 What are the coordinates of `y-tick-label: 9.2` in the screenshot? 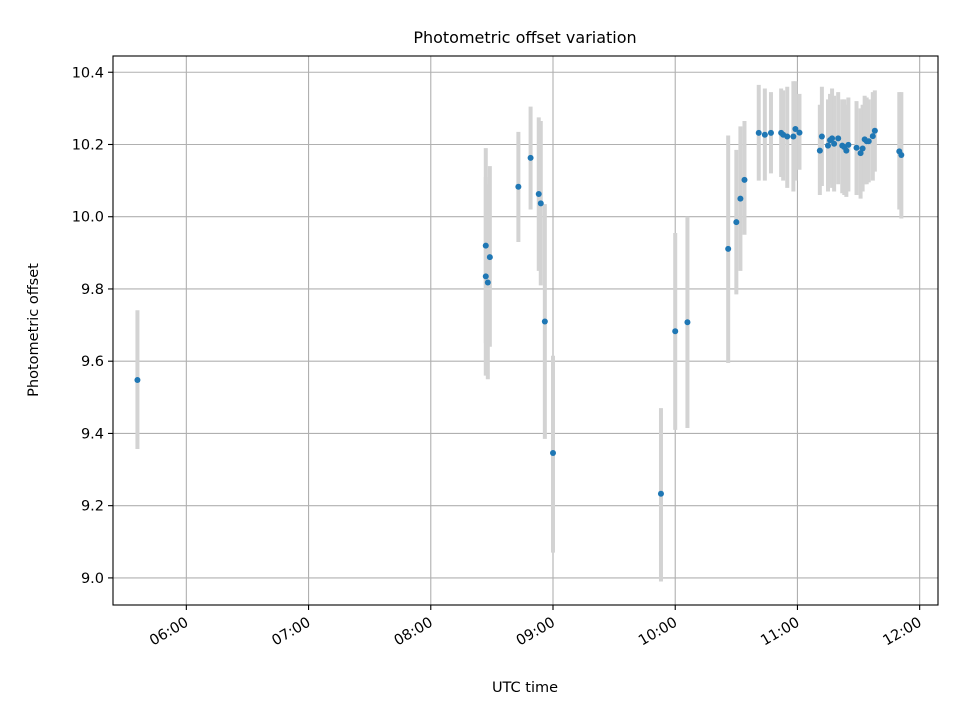 It's located at (92, 507).